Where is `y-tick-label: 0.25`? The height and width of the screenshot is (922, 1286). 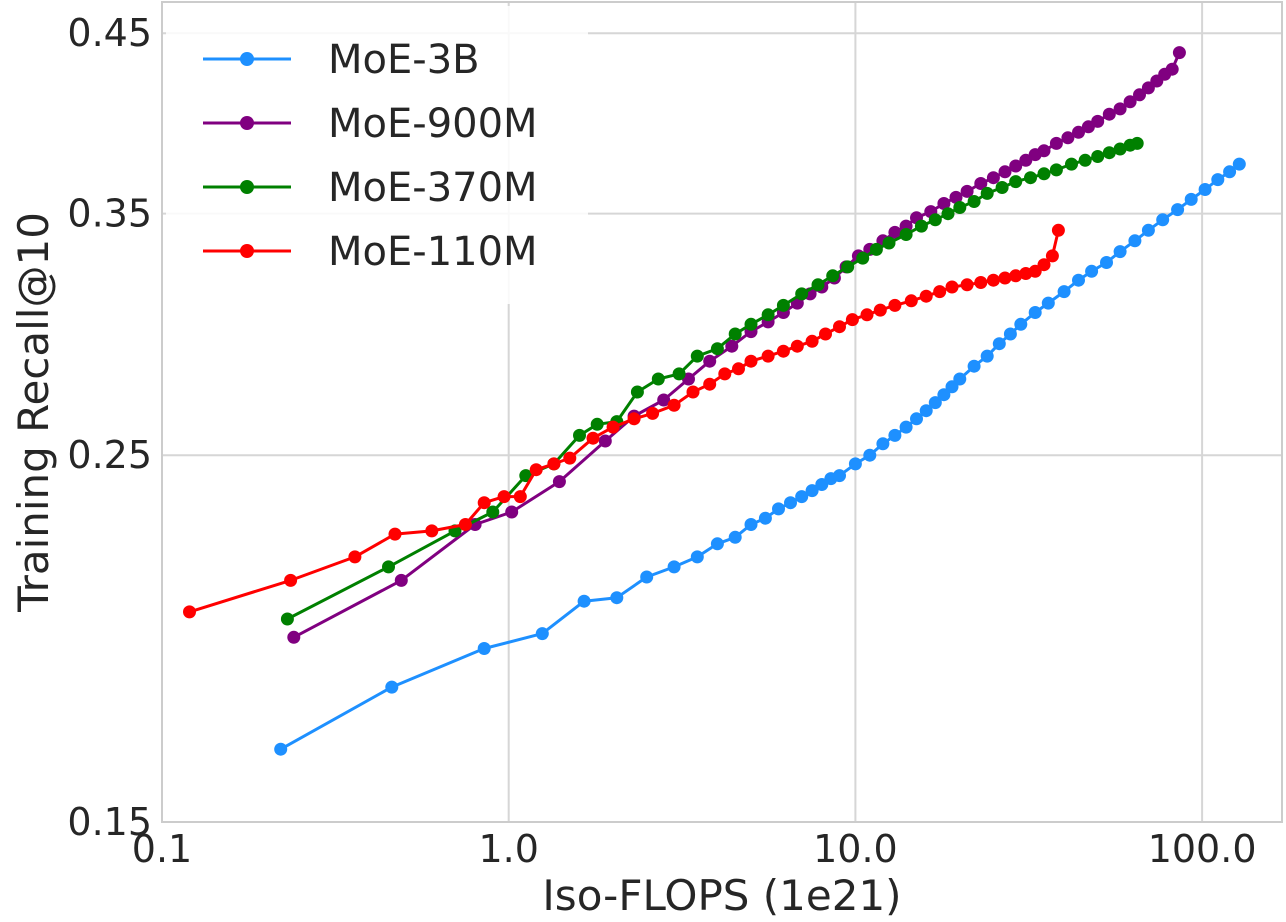
y-tick-label: 0.25 is located at coordinates (109, 455).